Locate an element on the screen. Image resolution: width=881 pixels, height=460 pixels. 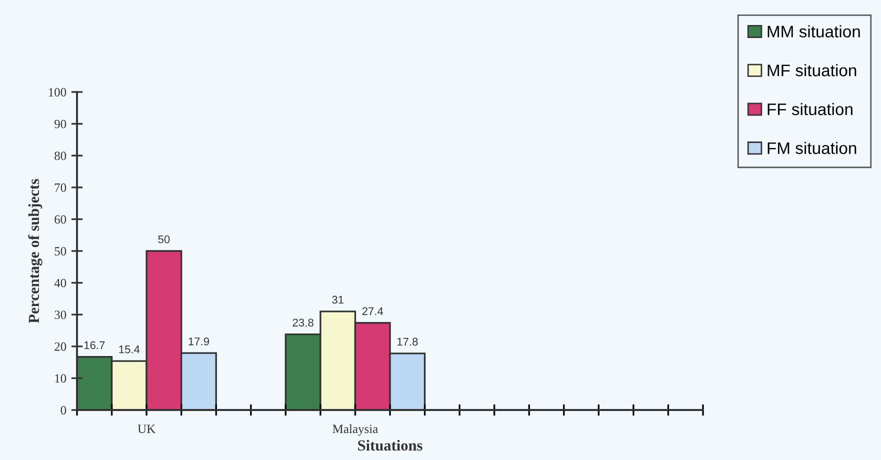
y-tick-label: 60 is located at coordinates (60, 219).